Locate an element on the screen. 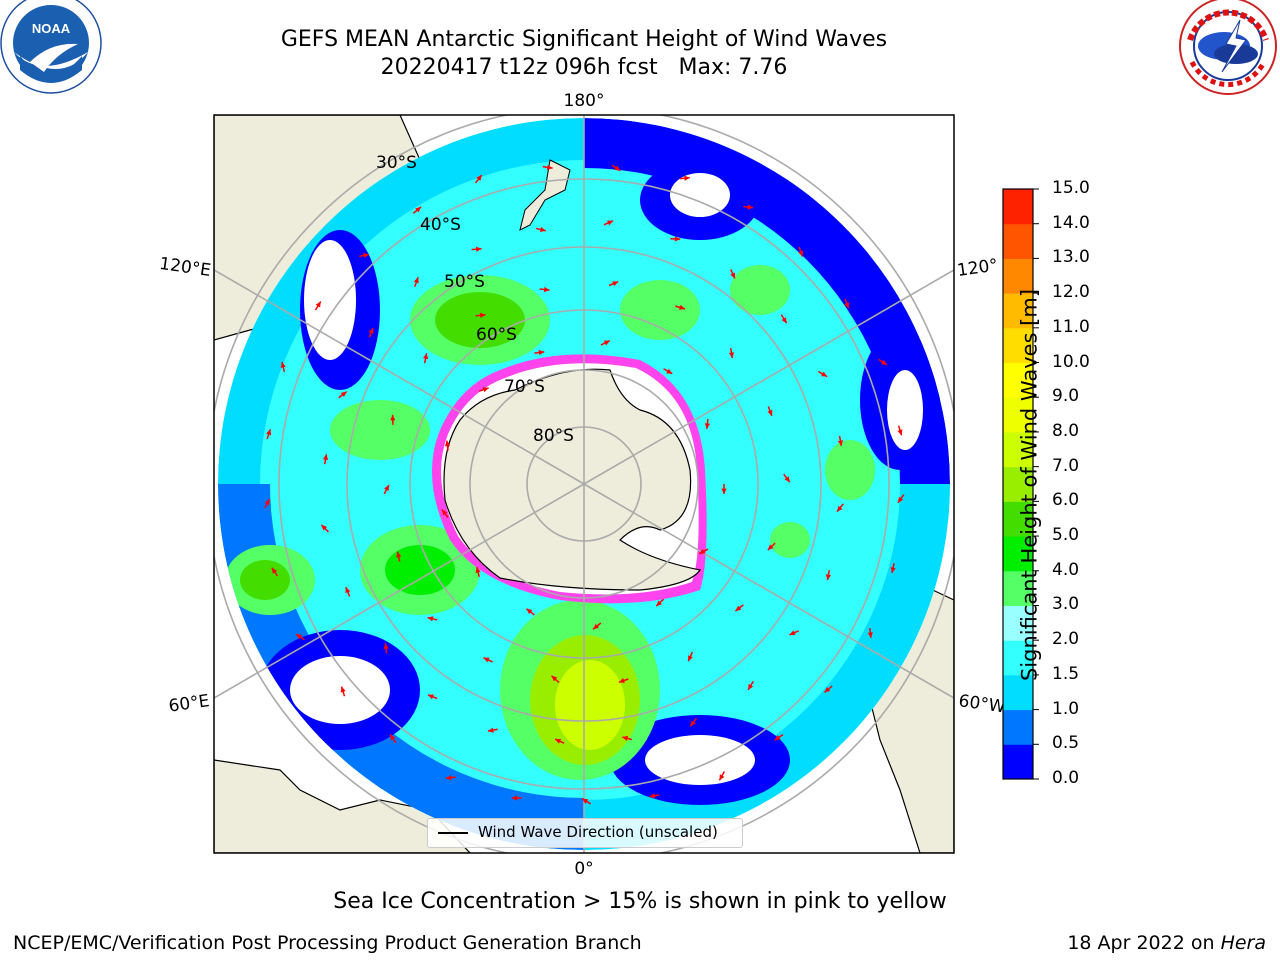 This screenshot has height=960, width=1280. footer-date: 18 Apr 2022 on Hera is located at coordinates (1166, 943).